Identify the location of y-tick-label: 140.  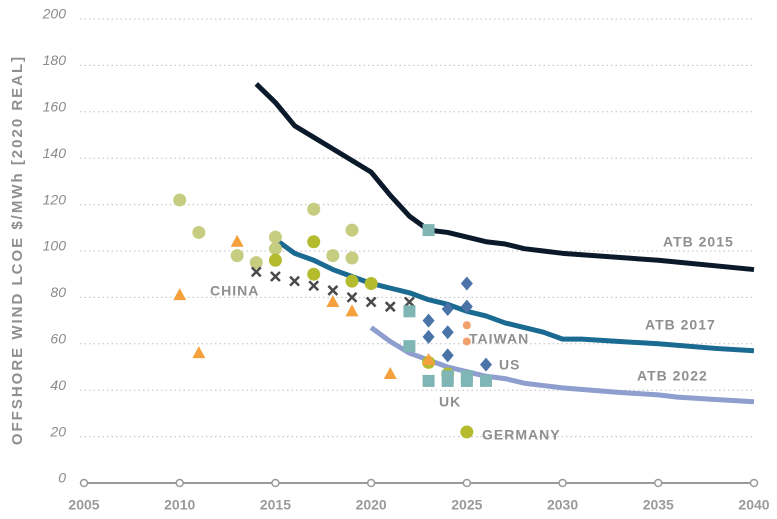
(55, 153).